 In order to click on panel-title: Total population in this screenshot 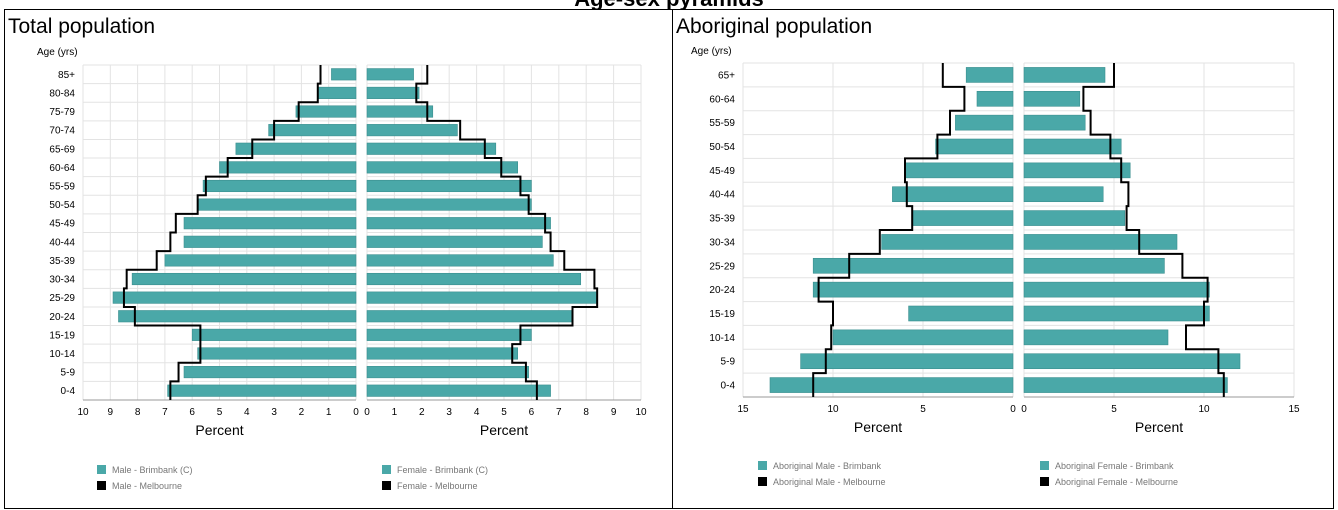, I will do `click(82, 26)`.